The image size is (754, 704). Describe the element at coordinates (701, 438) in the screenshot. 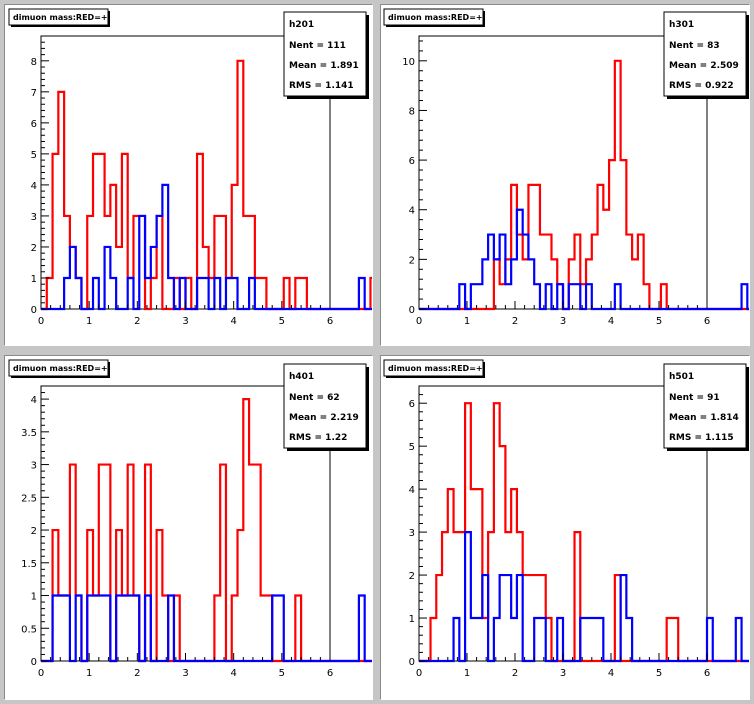

I see `stats-rms: RMS = 1.115` at that location.